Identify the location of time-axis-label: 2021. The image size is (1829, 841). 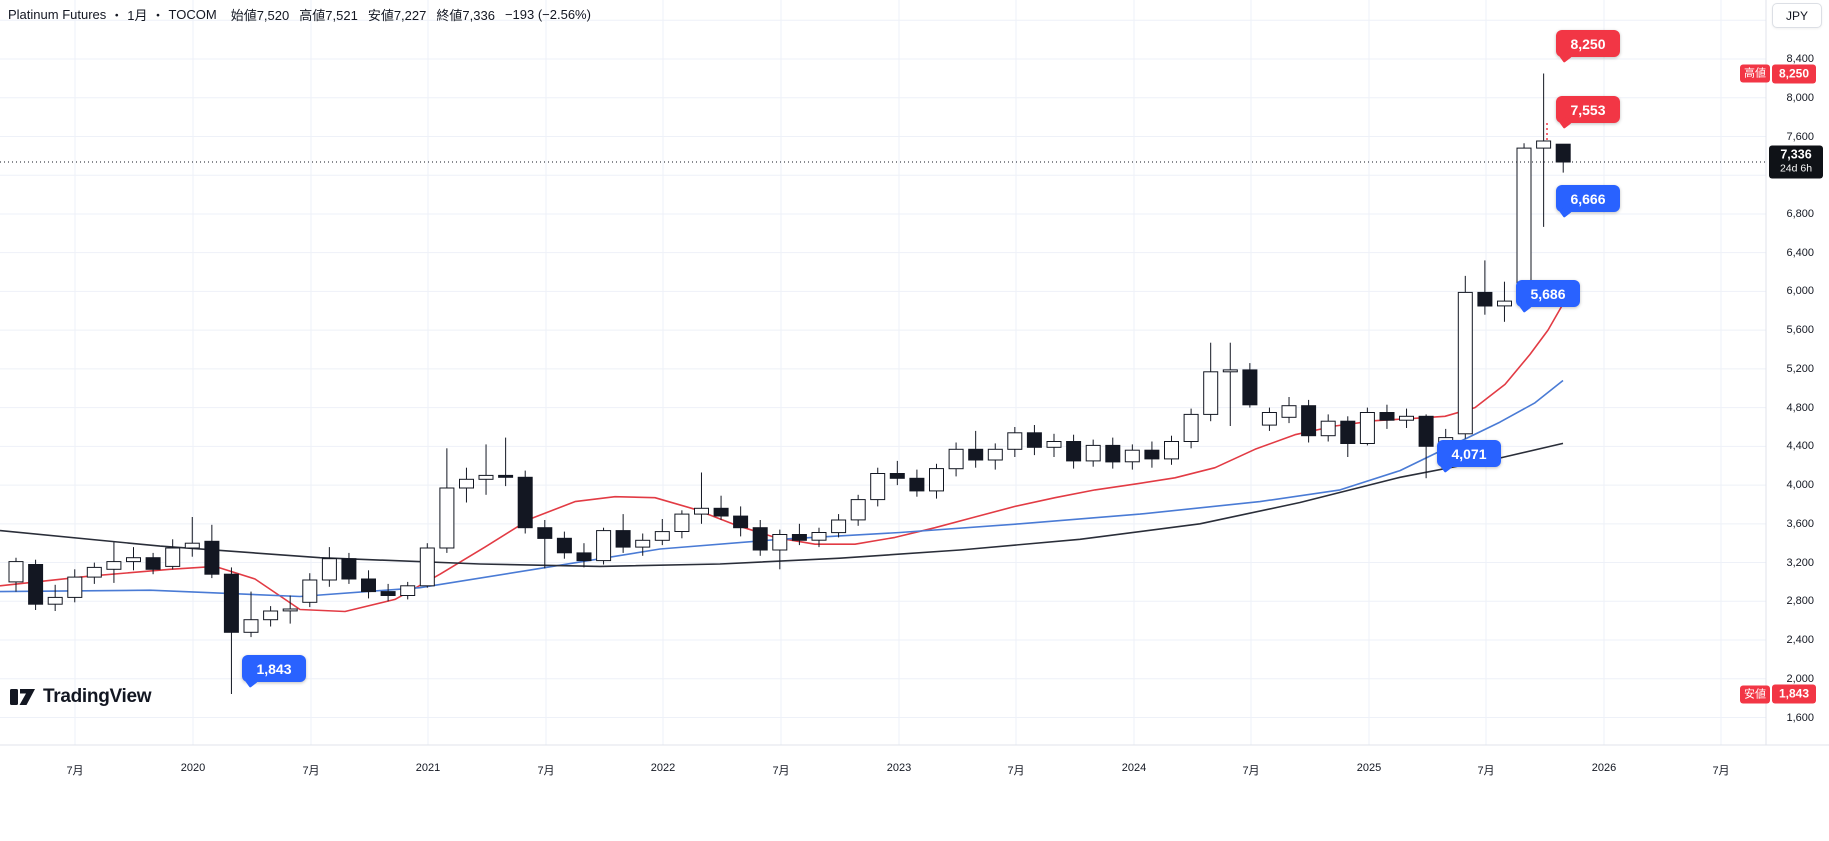
(428, 768).